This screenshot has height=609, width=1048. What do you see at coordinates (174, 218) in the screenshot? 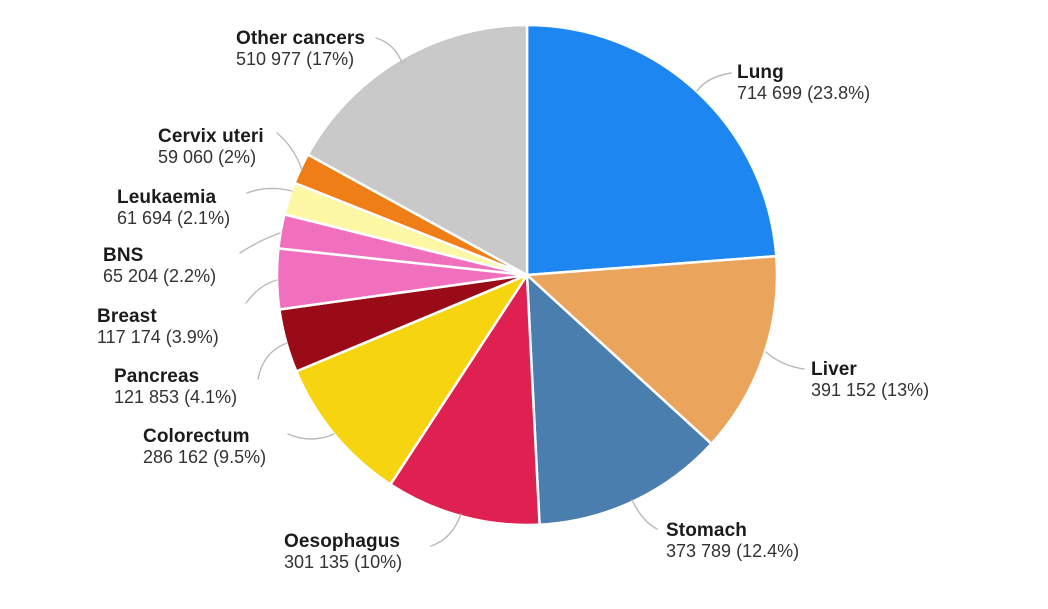
I see `slice-value-leukaemia: 61 694 (2.1%)` at bounding box center [174, 218].